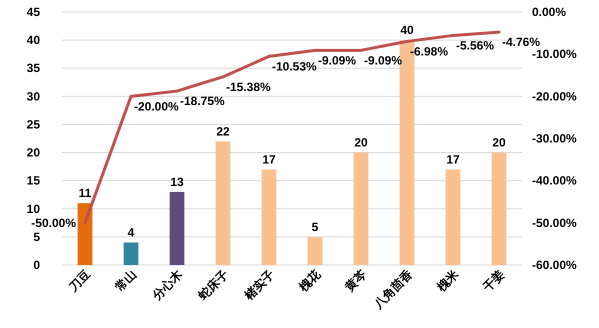  Describe the element at coordinates (203, 101) in the screenshot. I see `data-label: -18.75%` at that location.